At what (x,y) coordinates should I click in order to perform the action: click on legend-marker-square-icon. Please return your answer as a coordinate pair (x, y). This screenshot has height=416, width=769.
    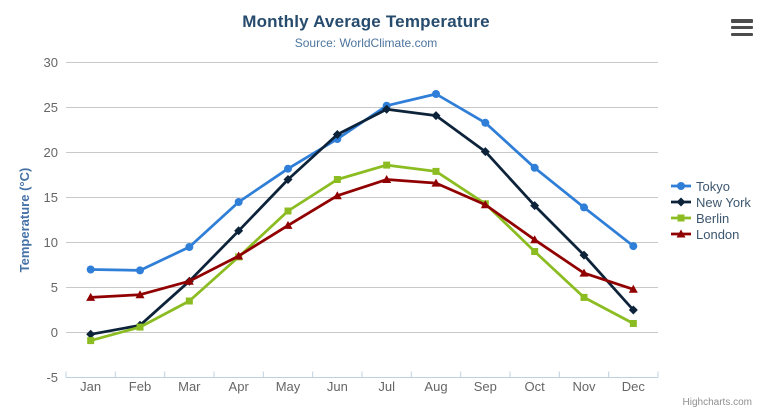
    Looking at the image, I should click on (681, 218).